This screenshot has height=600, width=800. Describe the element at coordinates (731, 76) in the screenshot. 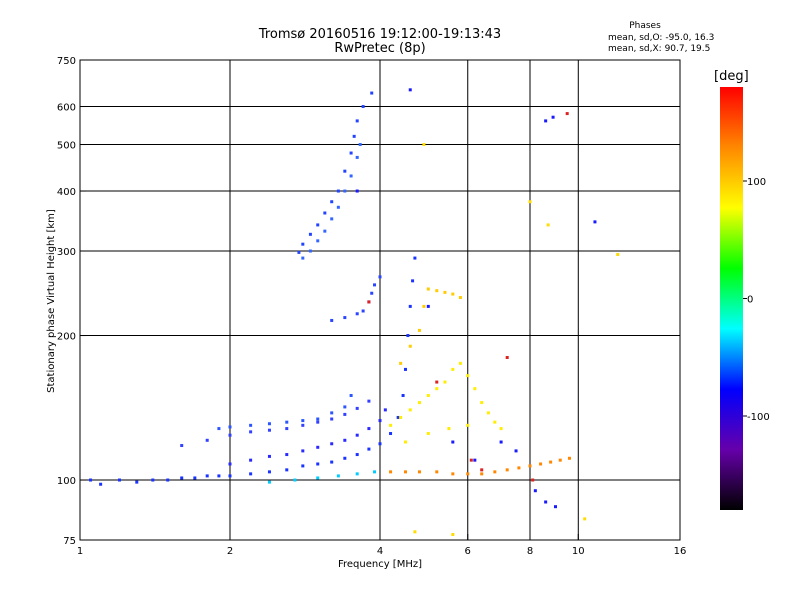

I see `colorbar-unit: [deg]` at that location.